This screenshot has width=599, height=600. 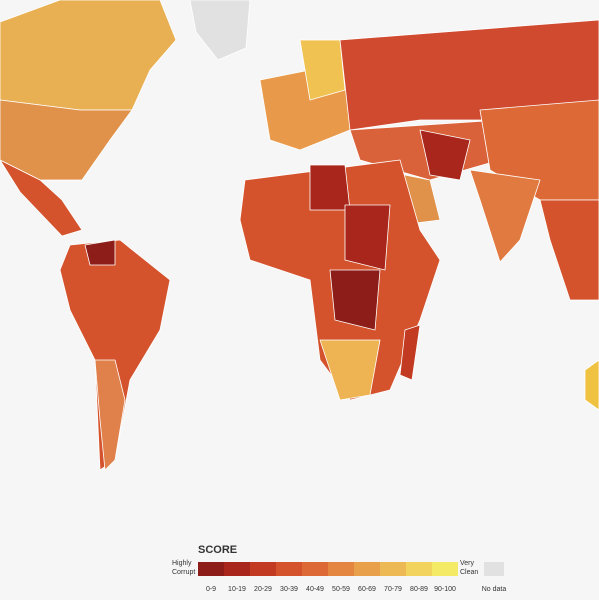 I want to click on madagascar, so click(x=410, y=352).